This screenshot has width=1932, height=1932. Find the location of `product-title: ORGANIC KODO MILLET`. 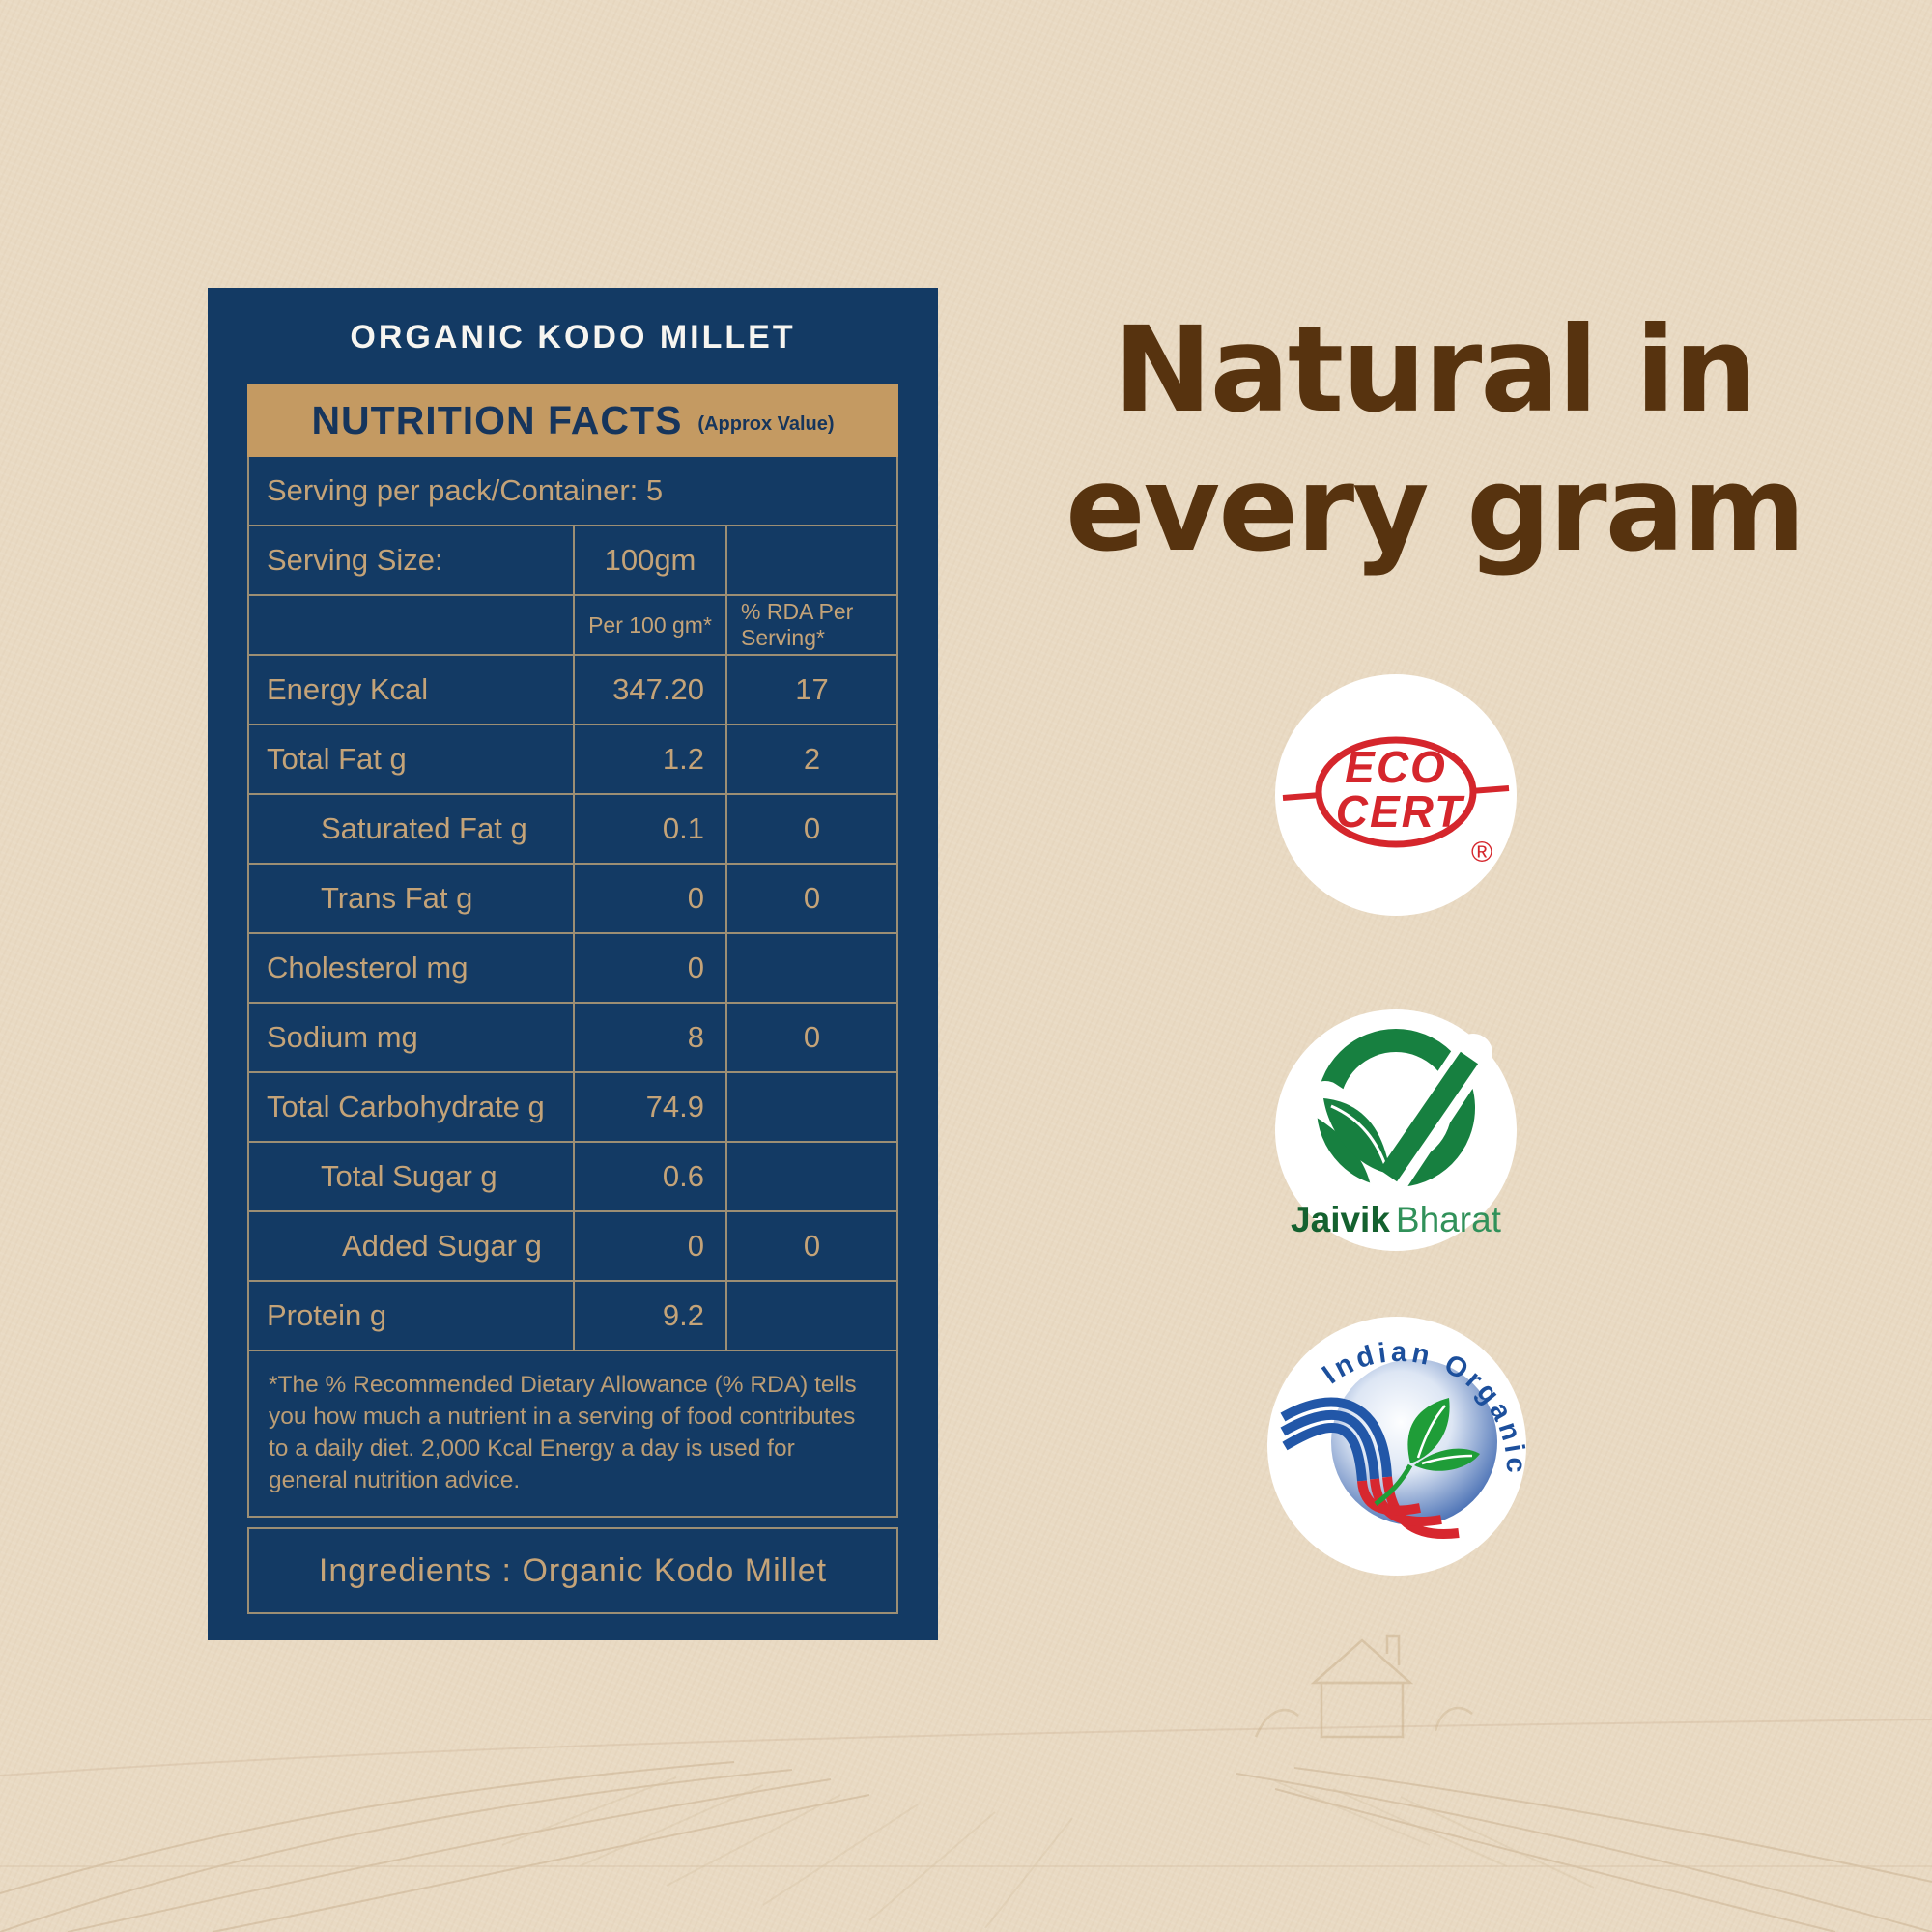

product-title: ORGANIC KODO MILLET is located at coordinates (573, 337).